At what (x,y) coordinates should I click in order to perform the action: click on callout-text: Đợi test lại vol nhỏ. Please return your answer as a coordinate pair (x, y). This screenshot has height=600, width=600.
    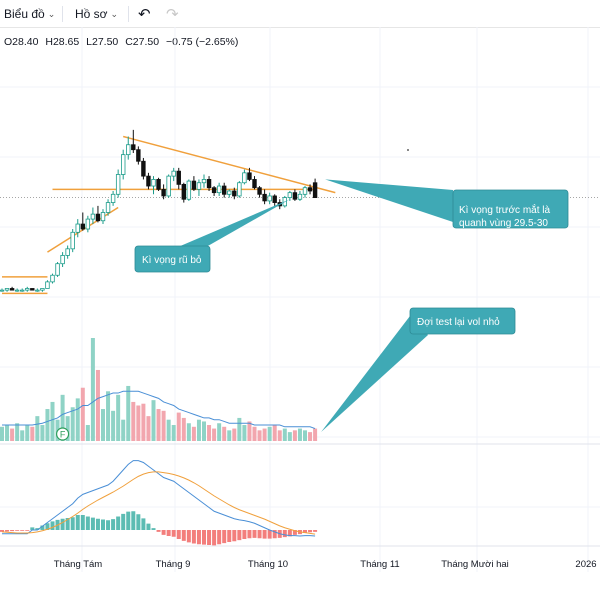
    Looking at the image, I should click on (458, 322).